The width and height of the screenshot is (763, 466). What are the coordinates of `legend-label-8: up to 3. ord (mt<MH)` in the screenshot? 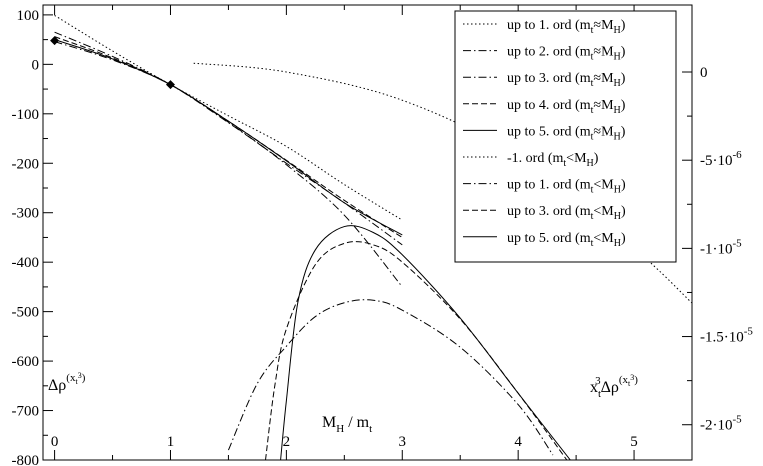 It's located at (566, 213).